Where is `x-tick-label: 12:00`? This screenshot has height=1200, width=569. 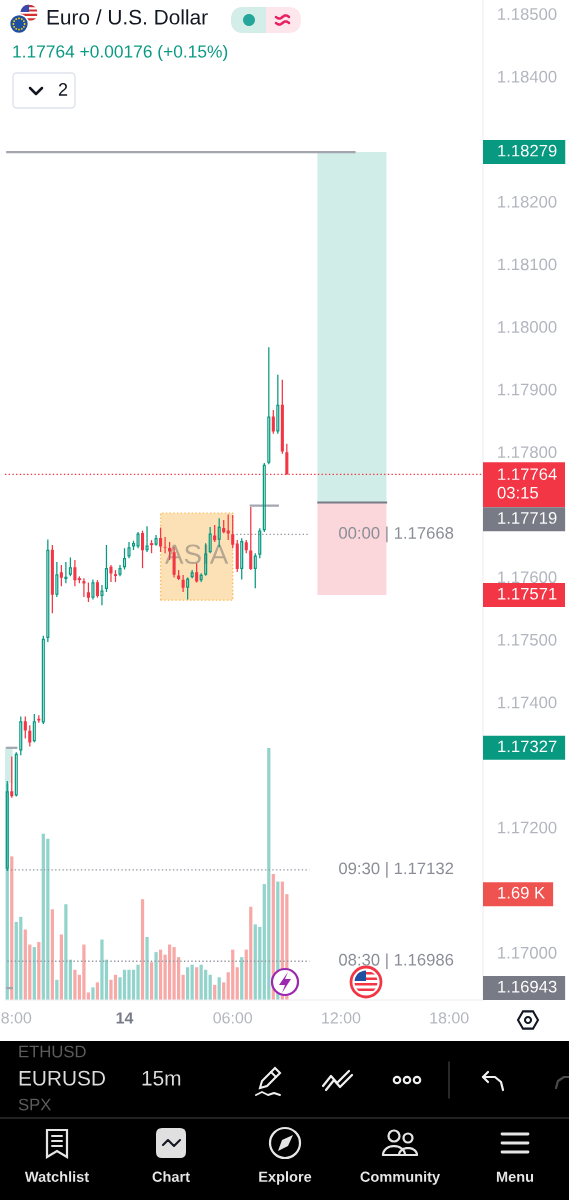
x-tick-label: 12:00 is located at coordinates (341, 1018).